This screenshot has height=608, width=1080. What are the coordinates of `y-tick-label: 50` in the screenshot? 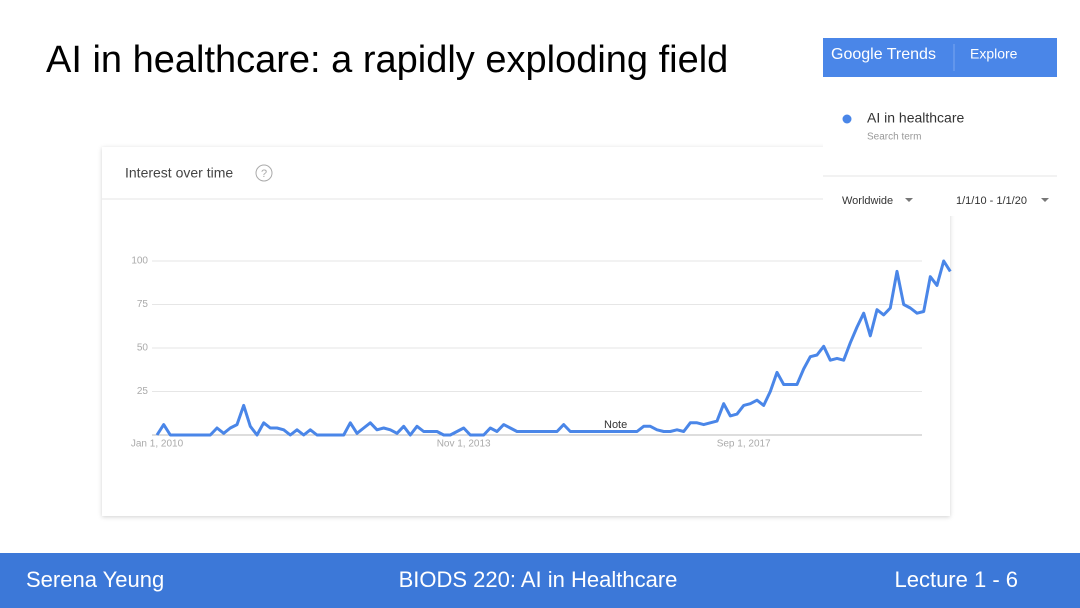 It's located at (143, 348).